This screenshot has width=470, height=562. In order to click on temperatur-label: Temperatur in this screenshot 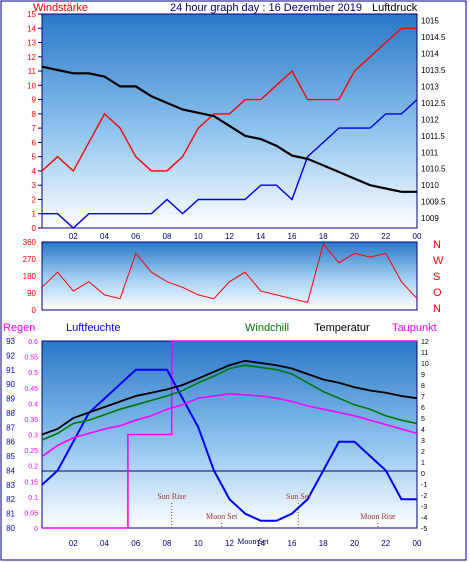, I will do `click(342, 328)`.